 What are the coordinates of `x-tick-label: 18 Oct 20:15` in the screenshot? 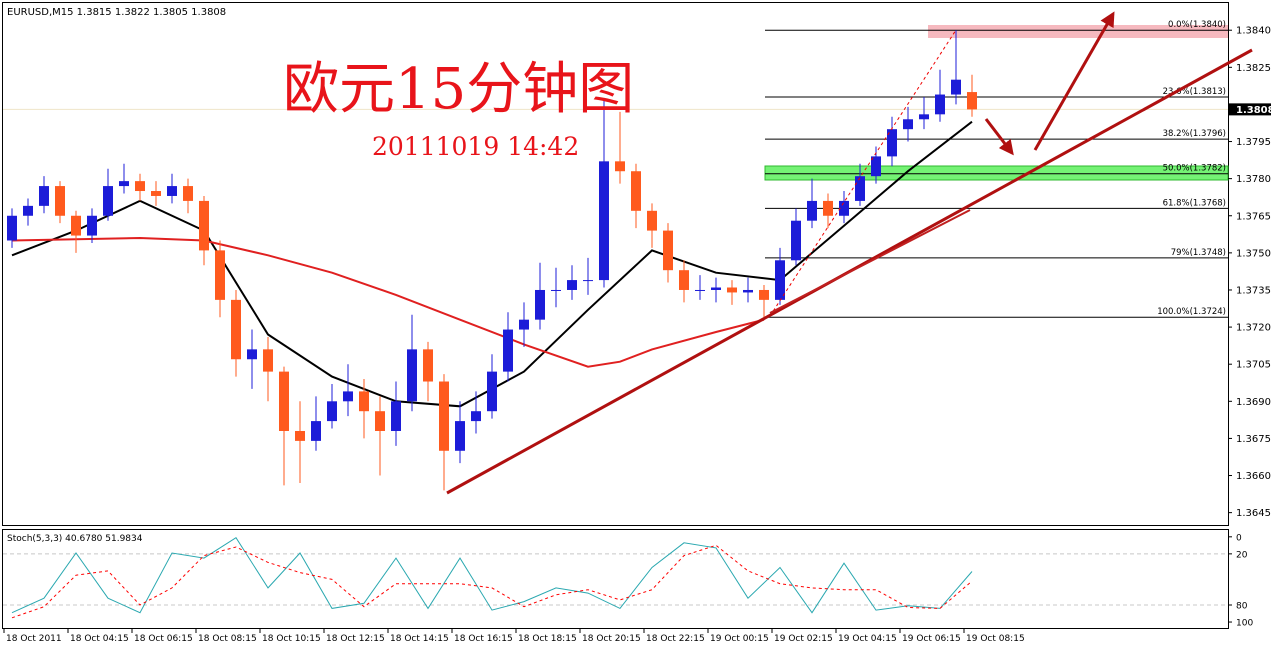 It's located at (611, 639).